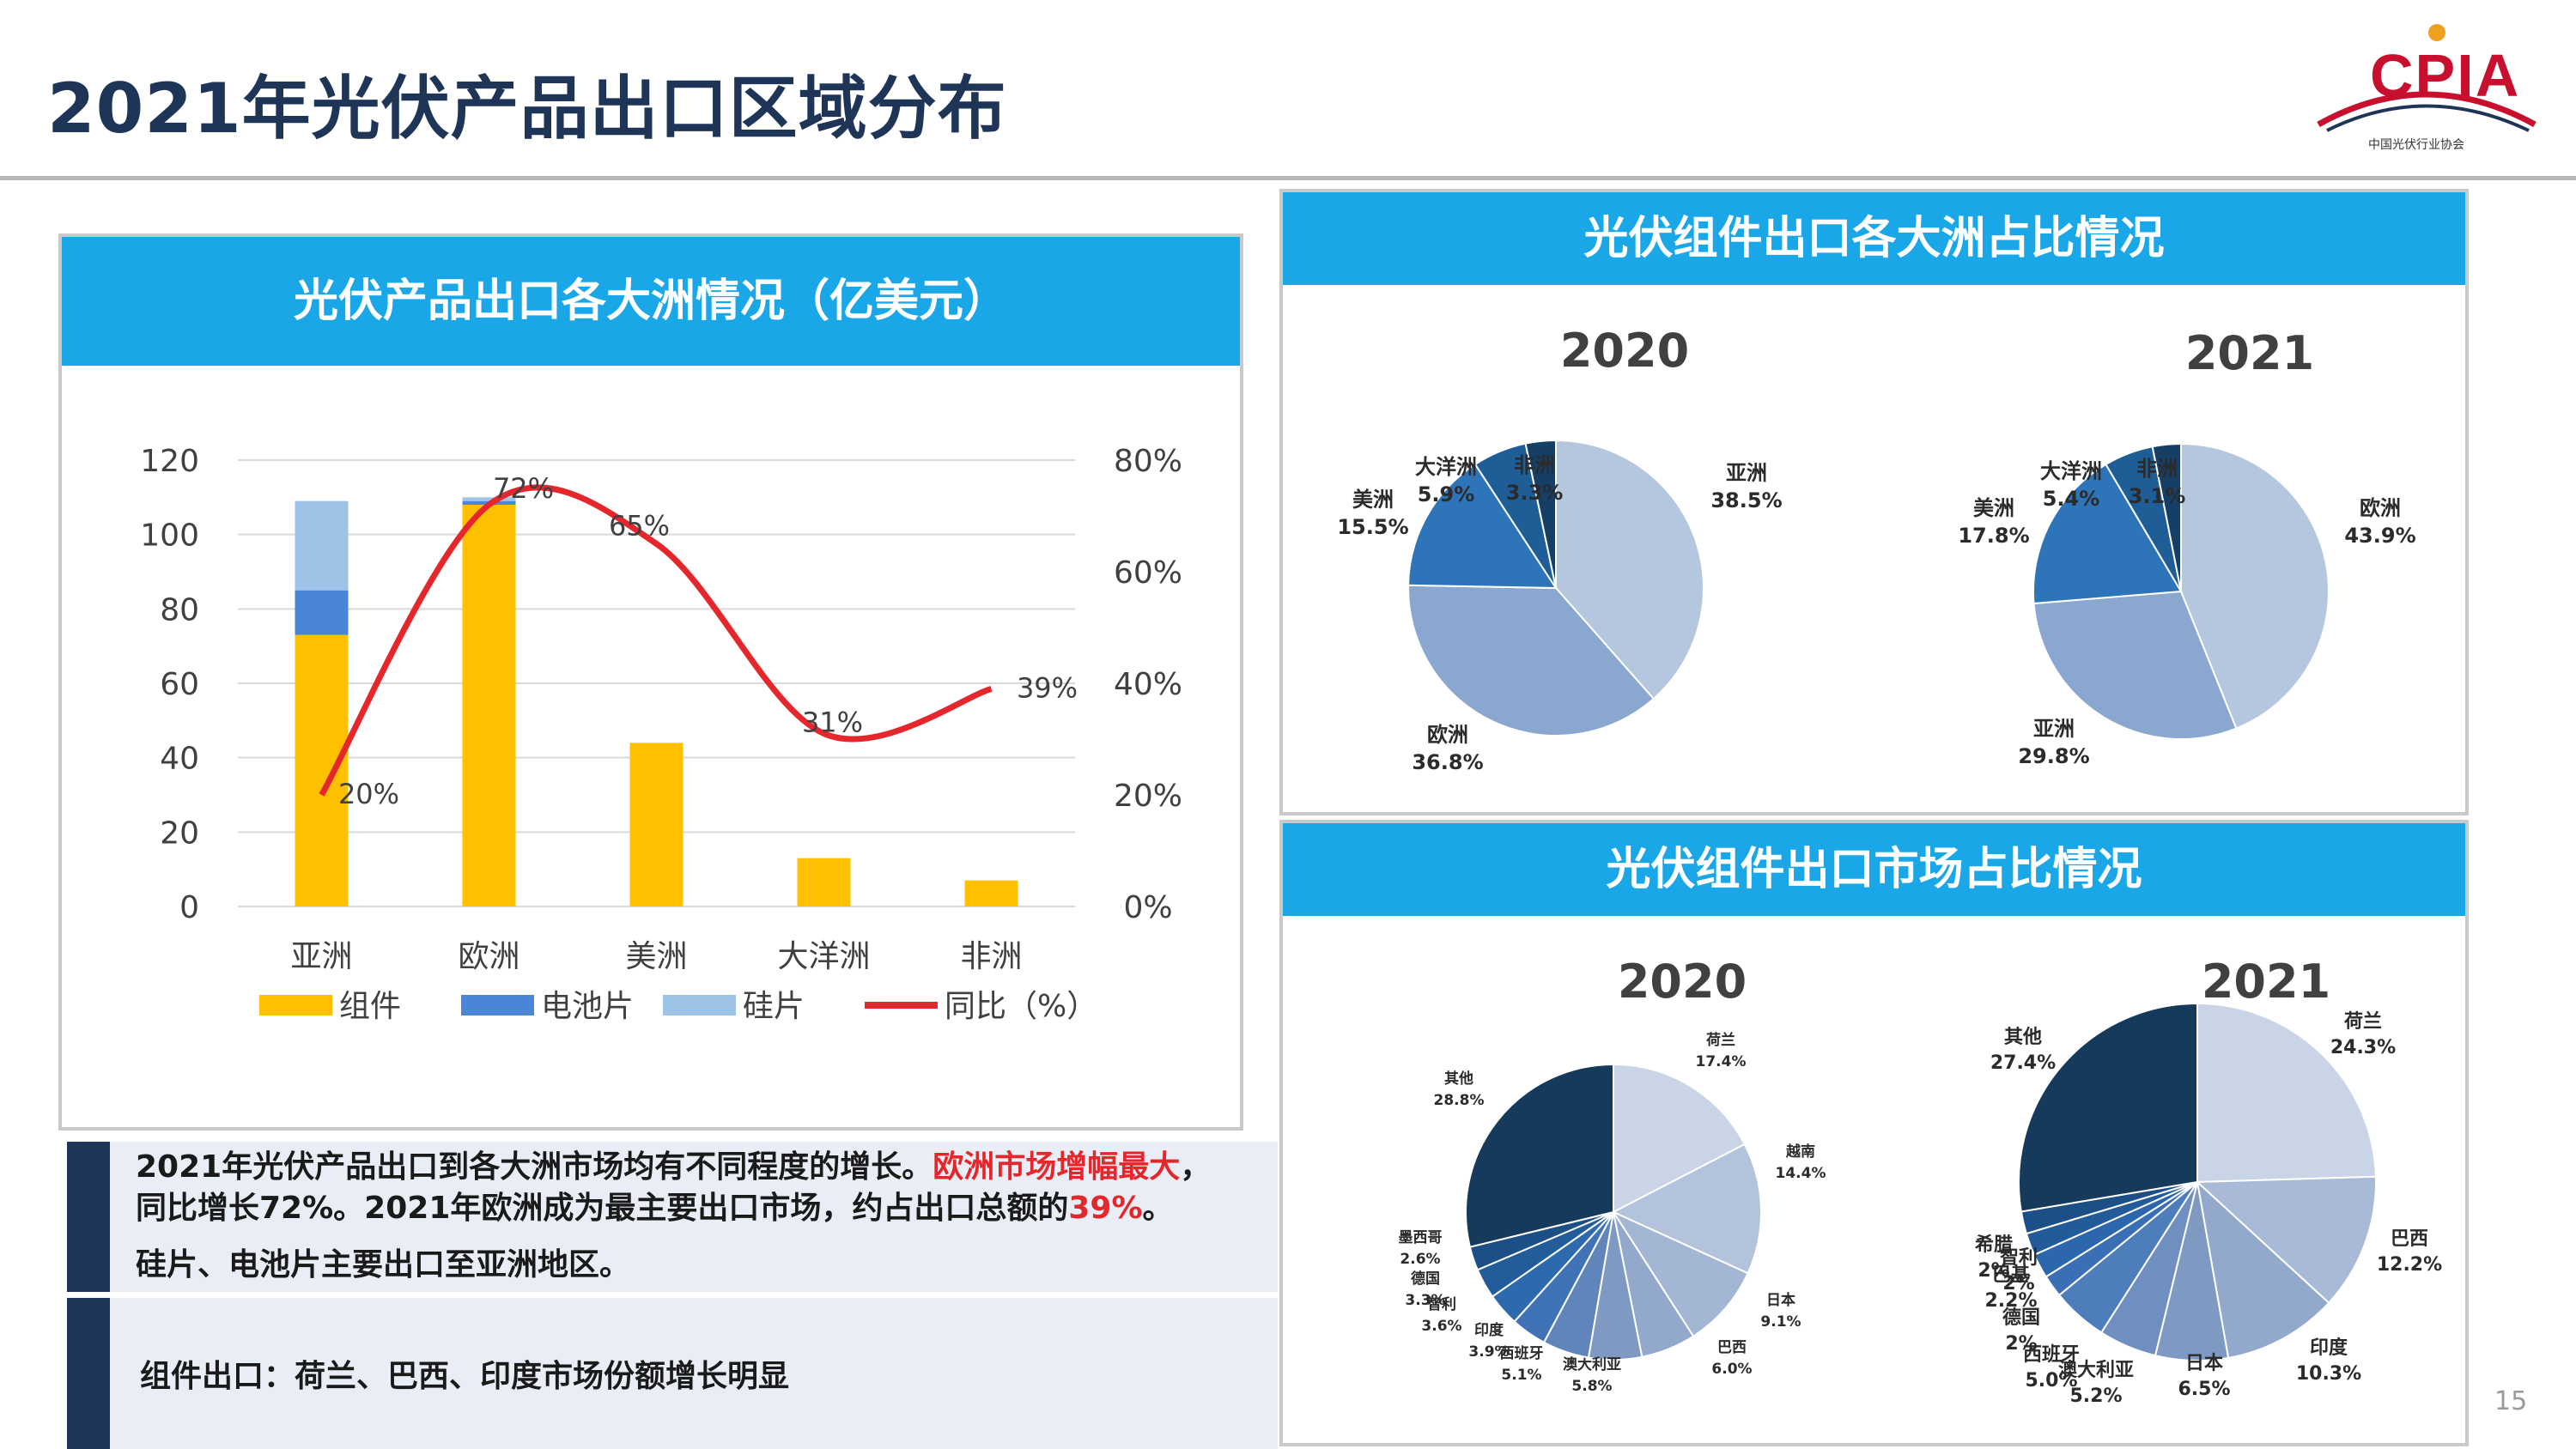 Image resolution: width=2576 pixels, height=1449 pixels. I want to click on pie-slice-value: 5.8%, so click(1591, 1386).